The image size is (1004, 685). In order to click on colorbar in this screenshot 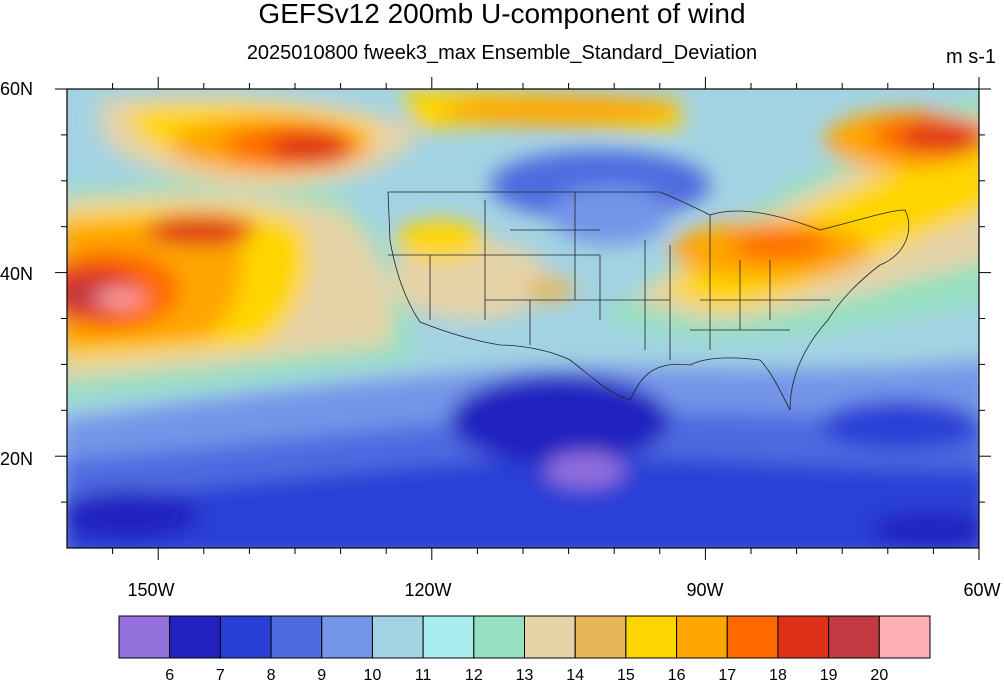, I will do `click(524, 637)`.